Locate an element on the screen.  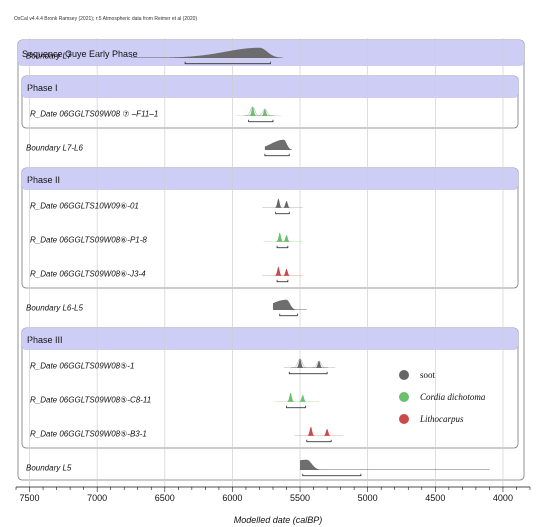
row-label: R_Date 06GGLTS09W08⑤-C8-11 is located at coordinates (90, 400).